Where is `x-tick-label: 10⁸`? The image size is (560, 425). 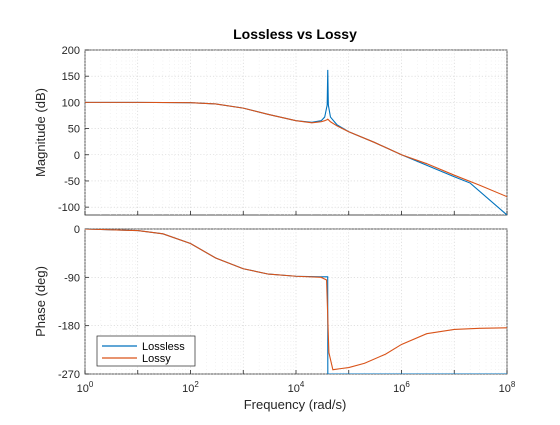
x-tick-label: 10⁸ is located at coordinates (507, 387).